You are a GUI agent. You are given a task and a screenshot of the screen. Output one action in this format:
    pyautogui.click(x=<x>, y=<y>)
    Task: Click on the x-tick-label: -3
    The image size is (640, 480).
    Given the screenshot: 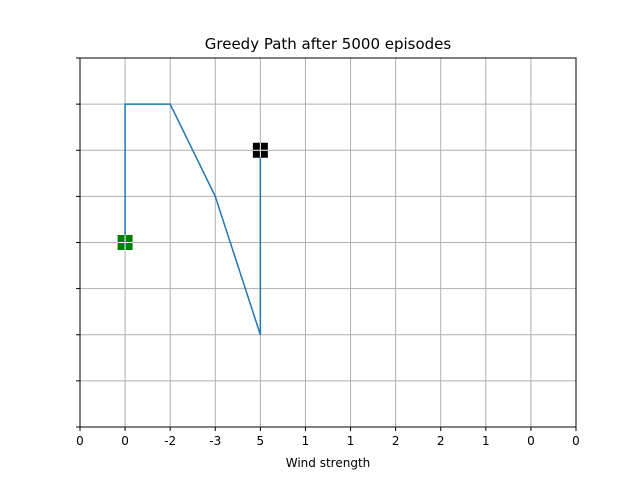 What is the action you would take?
    pyautogui.click(x=215, y=441)
    